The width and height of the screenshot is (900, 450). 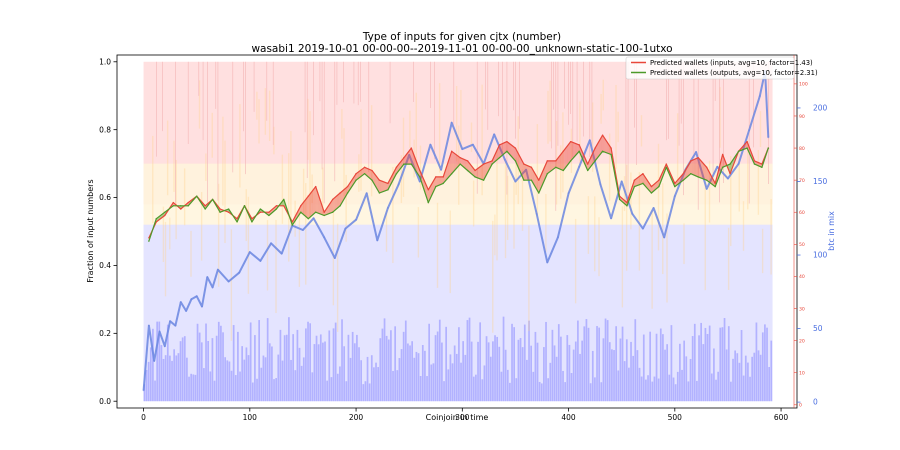 I want to click on x-tick-label: 0, so click(x=143, y=417).